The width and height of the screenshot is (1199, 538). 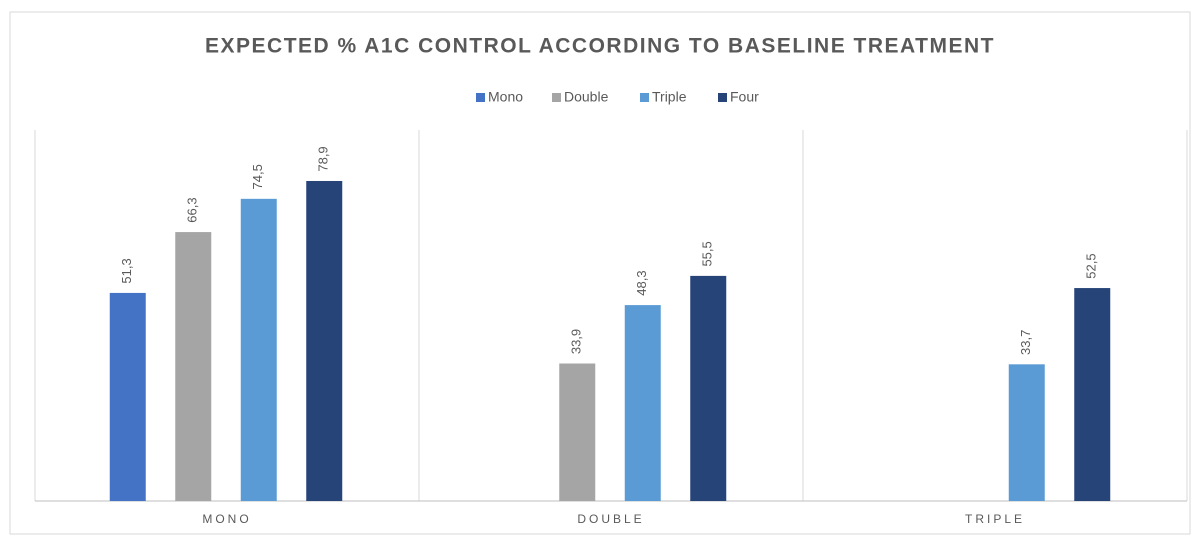 What do you see at coordinates (995, 519) in the screenshot?
I see `x-tick-label: TRIPLE` at bounding box center [995, 519].